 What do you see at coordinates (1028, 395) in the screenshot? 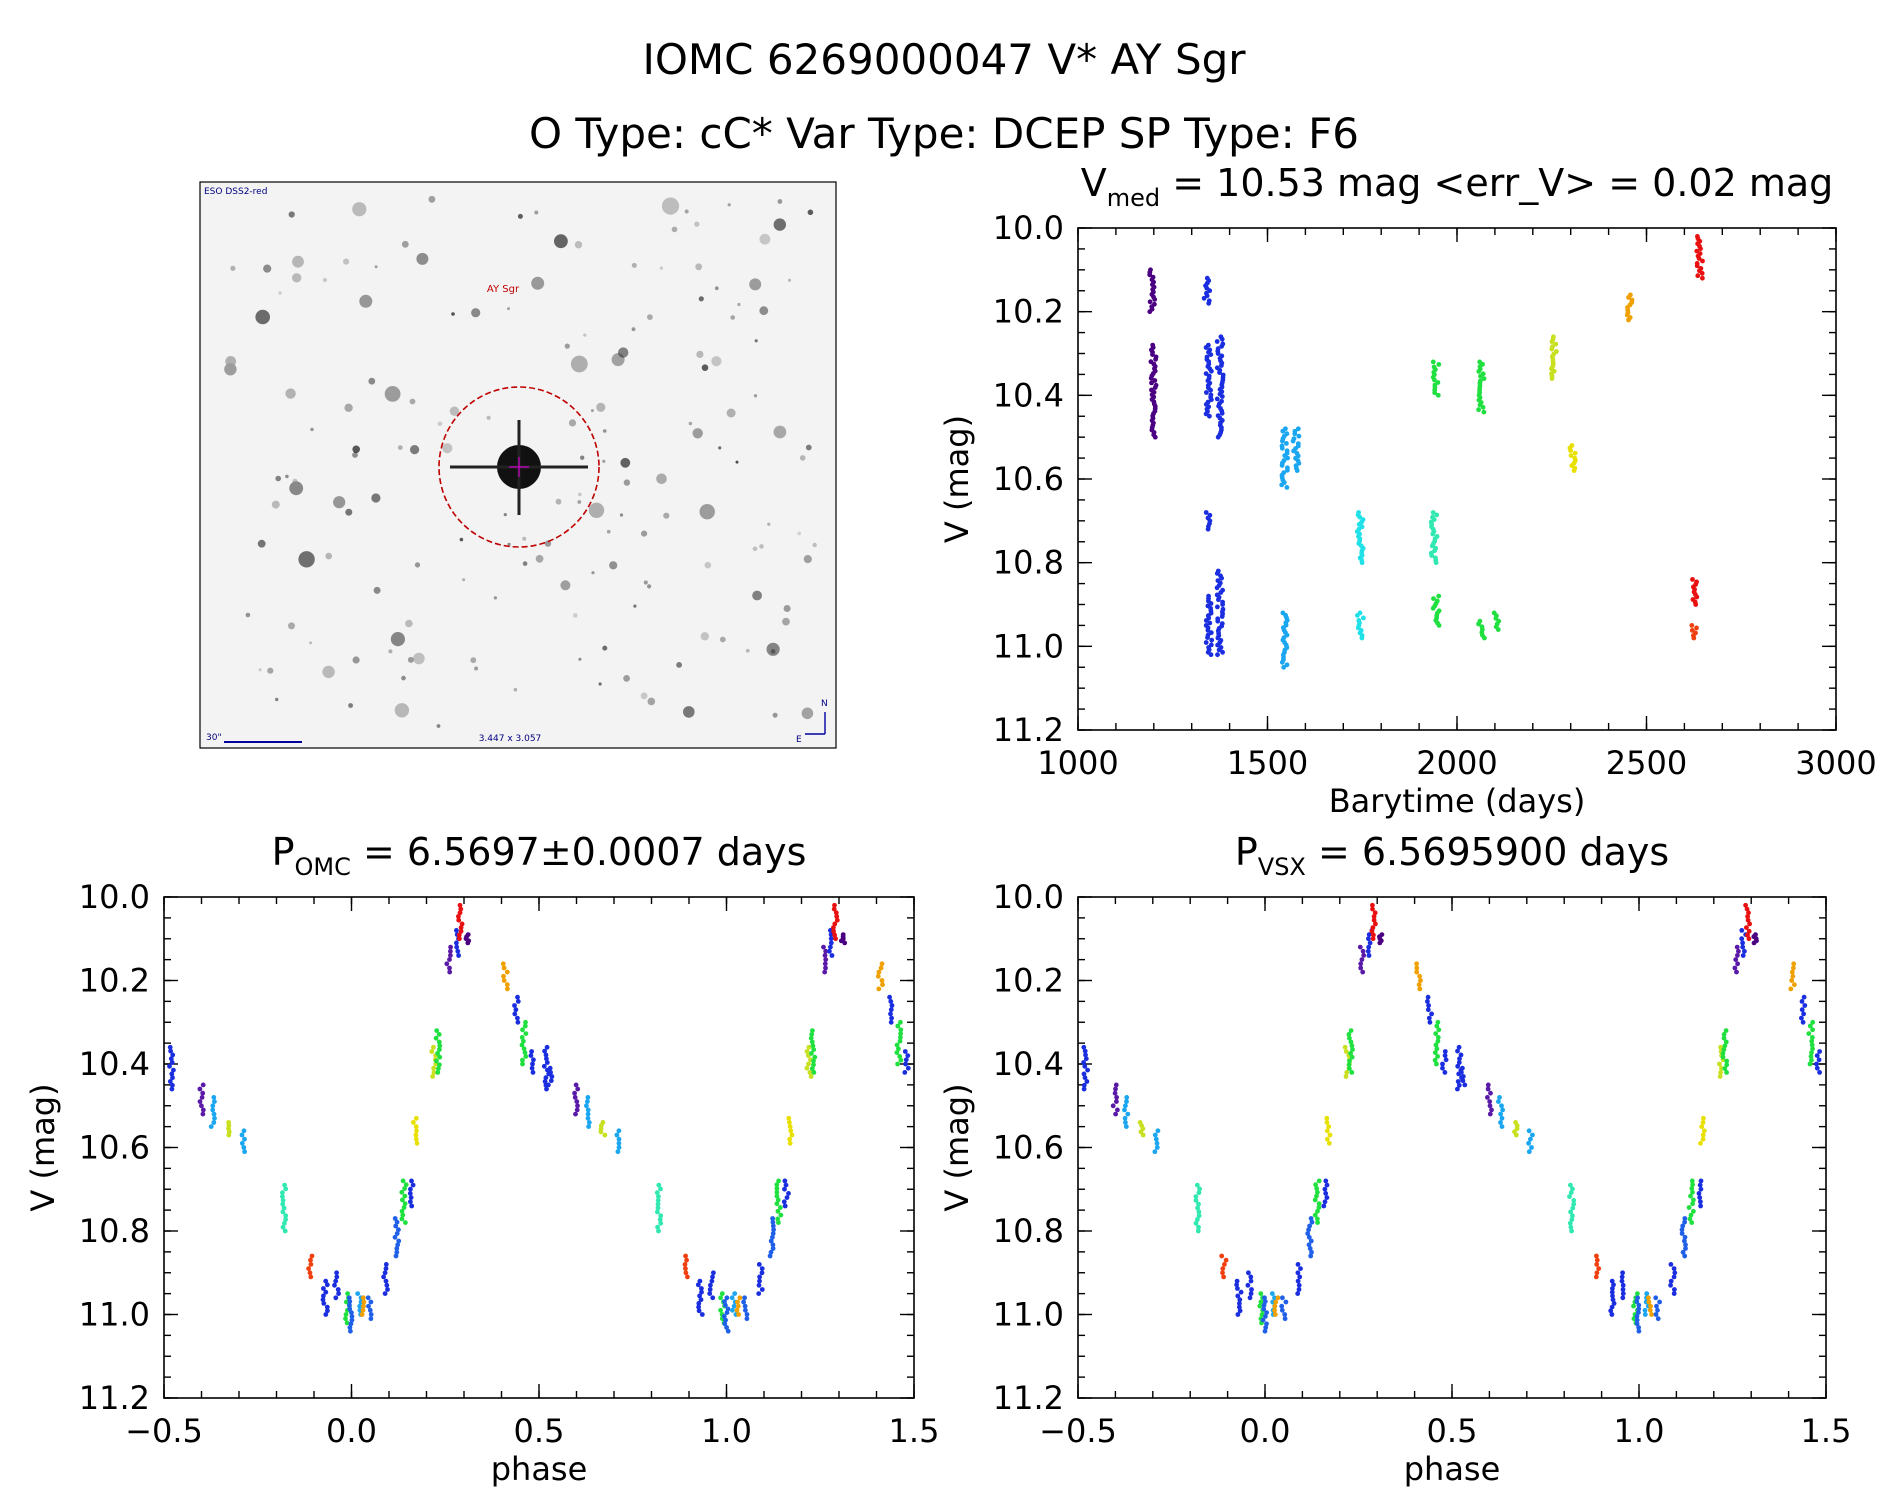
I see `y-tick-label: 10.4` at bounding box center [1028, 395].